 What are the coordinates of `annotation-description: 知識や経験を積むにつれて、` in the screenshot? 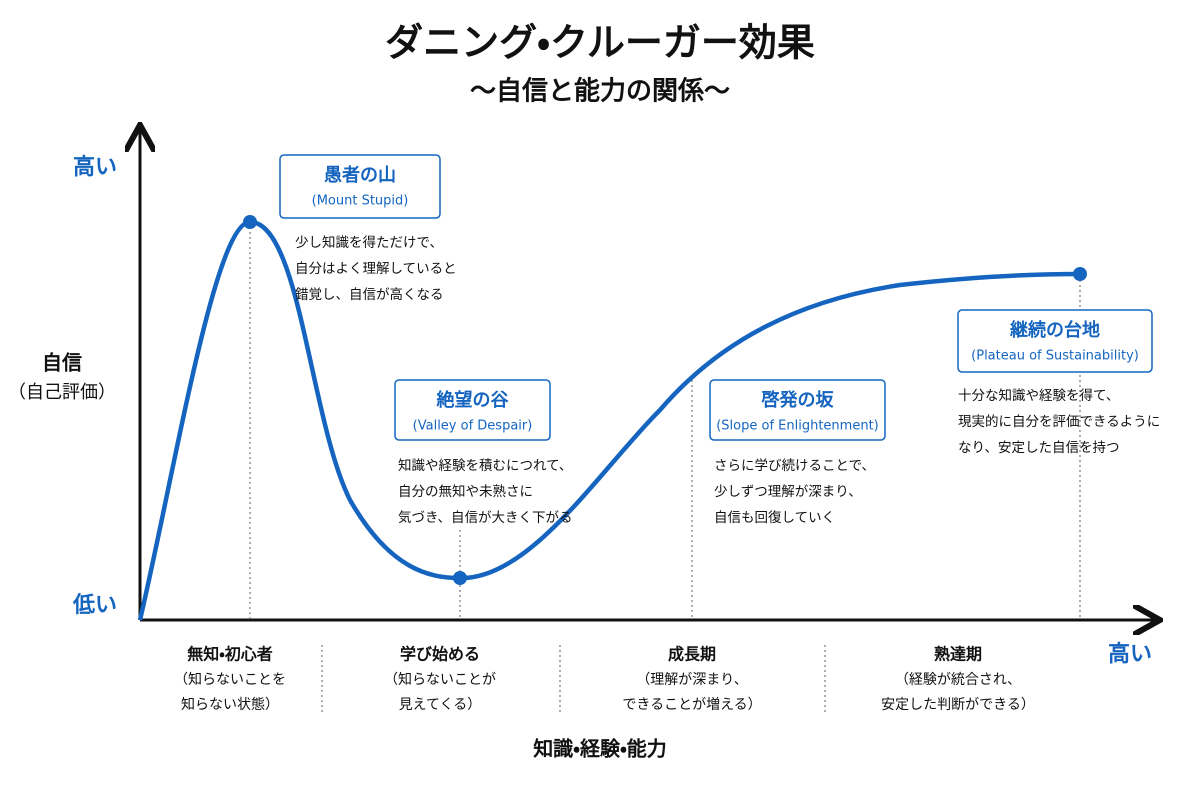 It's located at (485, 465).